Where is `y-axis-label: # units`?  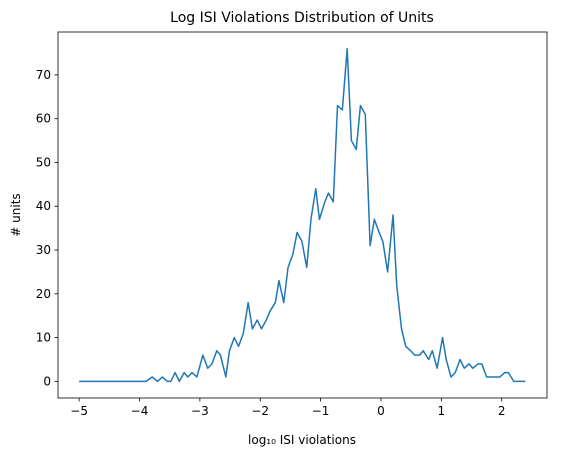 y-axis-label: # units is located at coordinates (16, 214).